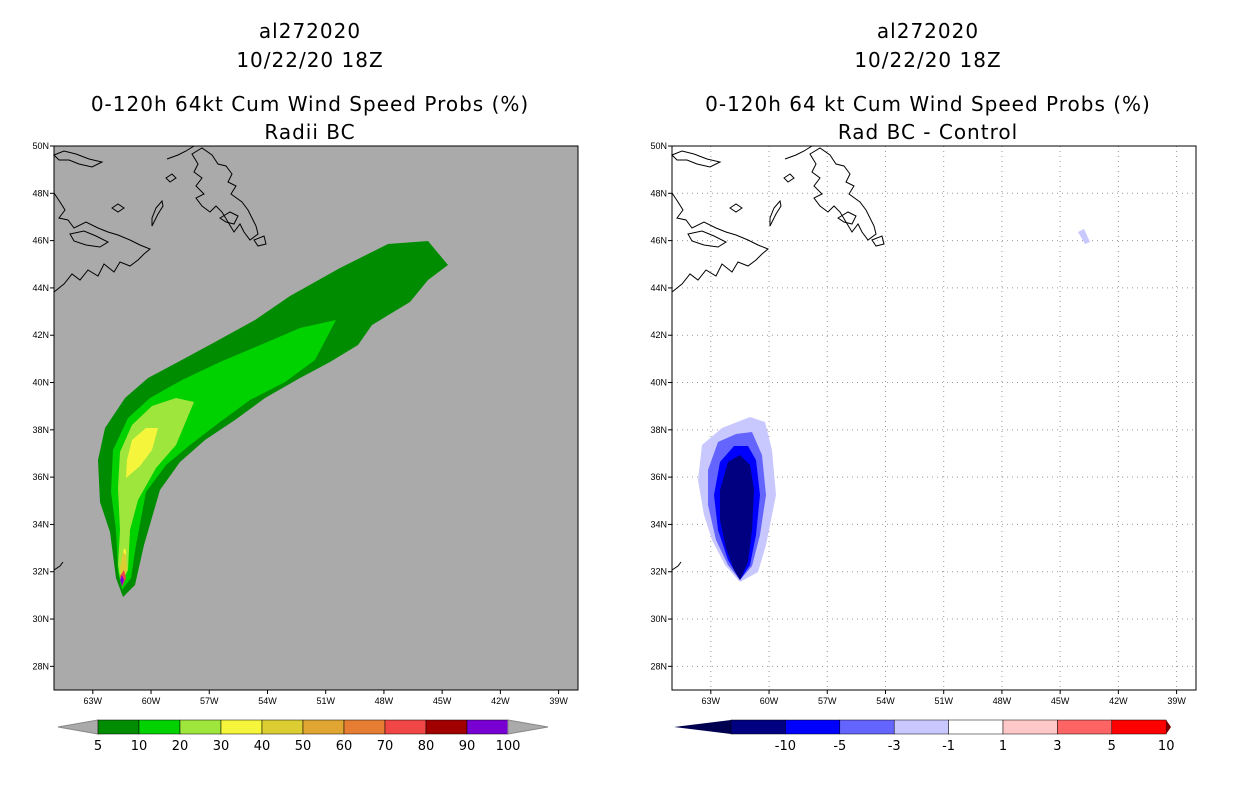 The height and width of the screenshot is (800, 1236). Describe the element at coordinates (262, 746) in the screenshot. I see `colorbar-label: 40` at that location.